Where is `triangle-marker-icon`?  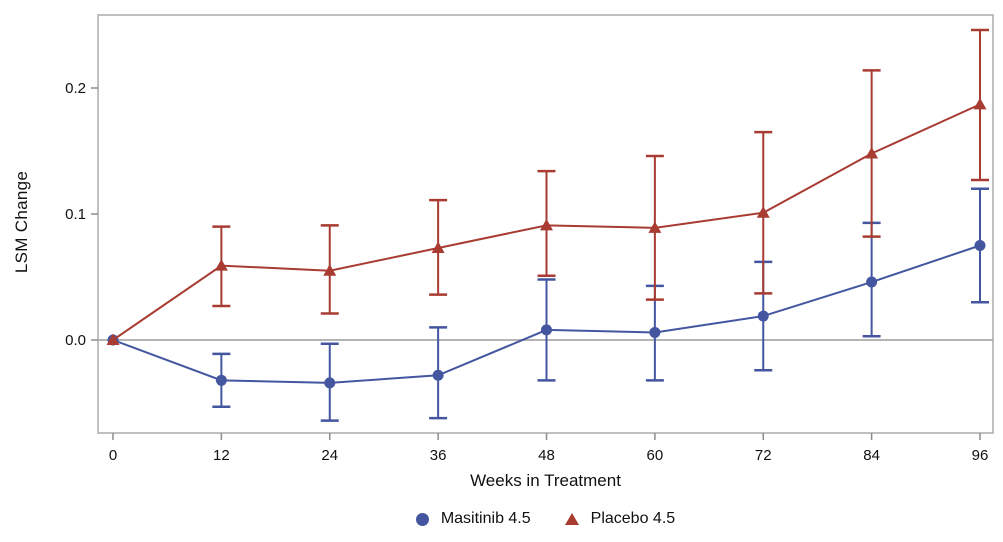 triangle-marker-icon is located at coordinates (571, 519).